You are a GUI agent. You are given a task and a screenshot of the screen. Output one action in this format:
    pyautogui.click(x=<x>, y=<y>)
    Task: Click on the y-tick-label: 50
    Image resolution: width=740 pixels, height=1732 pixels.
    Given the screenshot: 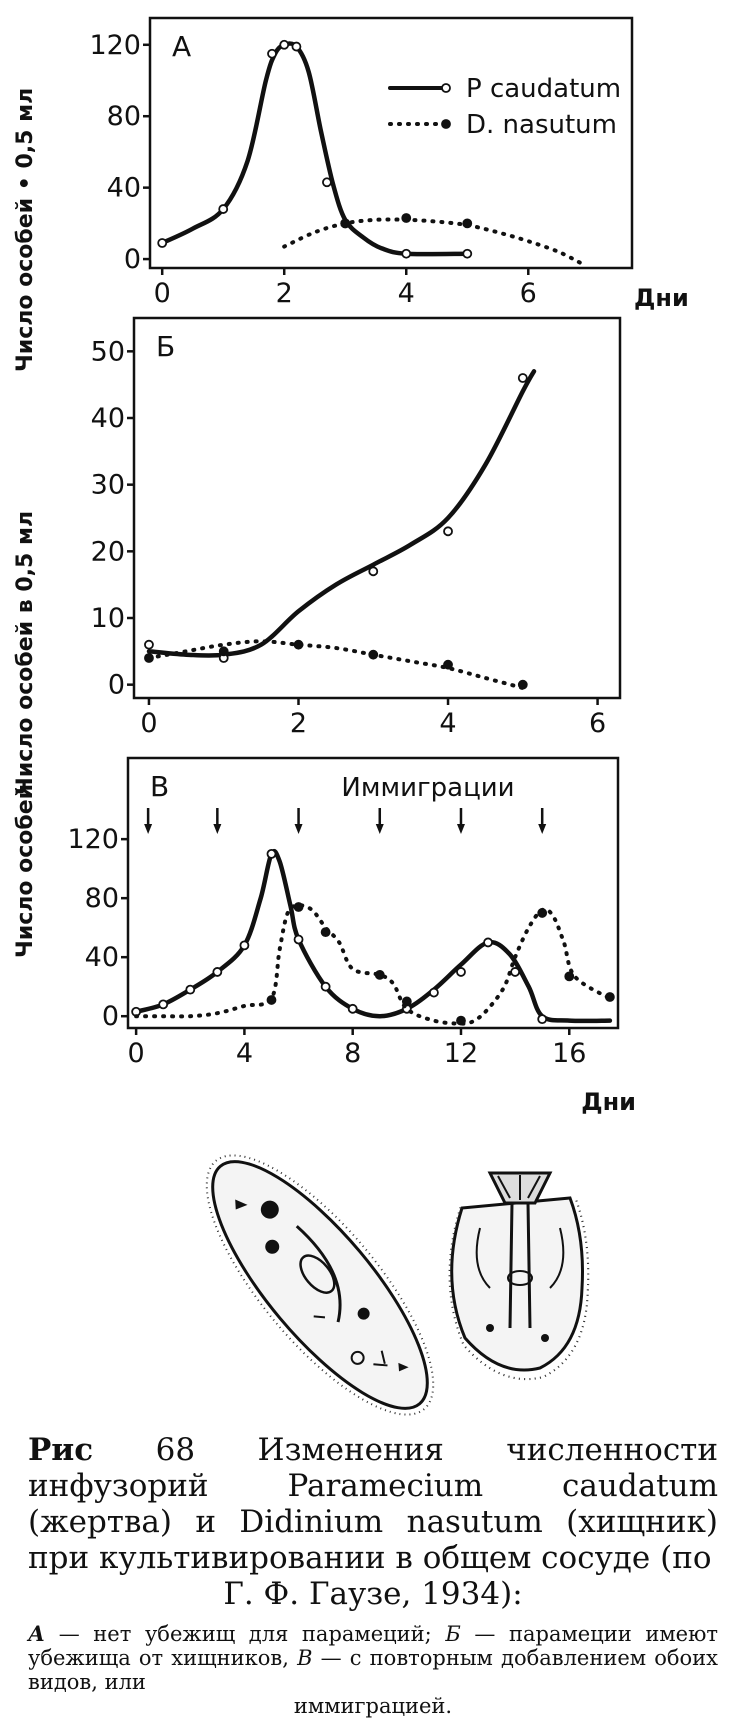 What is the action you would take?
    pyautogui.click(x=108, y=351)
    